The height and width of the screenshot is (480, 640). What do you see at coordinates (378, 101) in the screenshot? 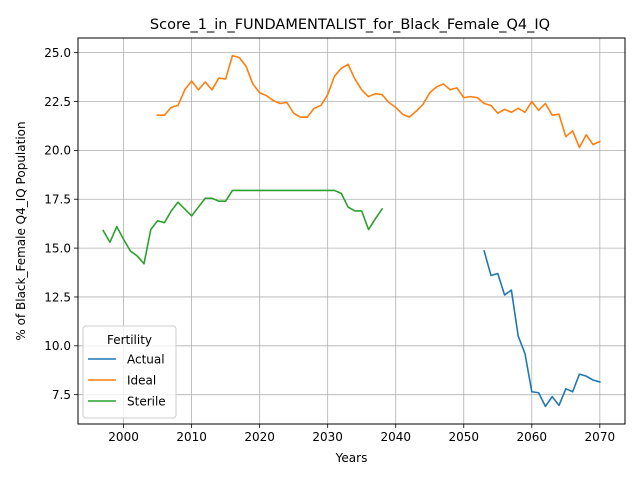
I see `series-line-ideal` at bounding box center [378, 101].